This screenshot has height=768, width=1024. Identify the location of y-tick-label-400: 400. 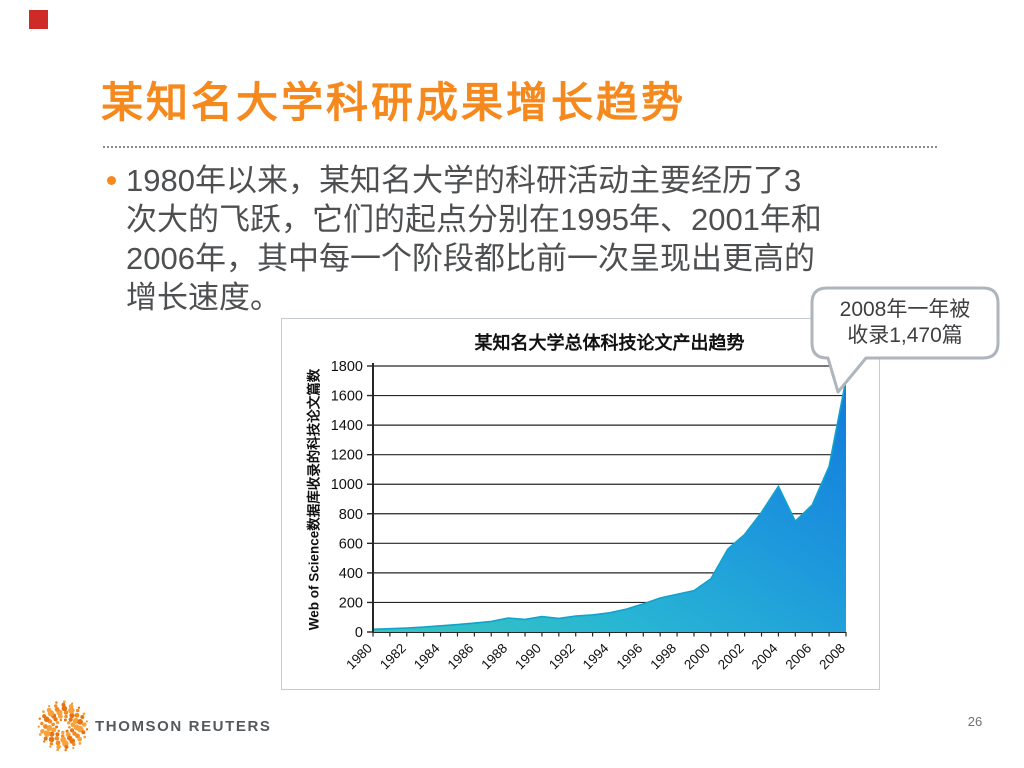
(351, 574).